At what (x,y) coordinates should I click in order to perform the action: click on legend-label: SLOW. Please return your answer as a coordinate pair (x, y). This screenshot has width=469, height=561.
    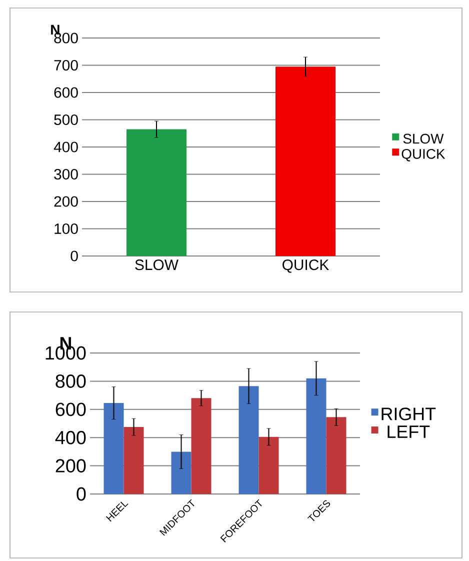
    Looking at the image, I should click on (423, 139).